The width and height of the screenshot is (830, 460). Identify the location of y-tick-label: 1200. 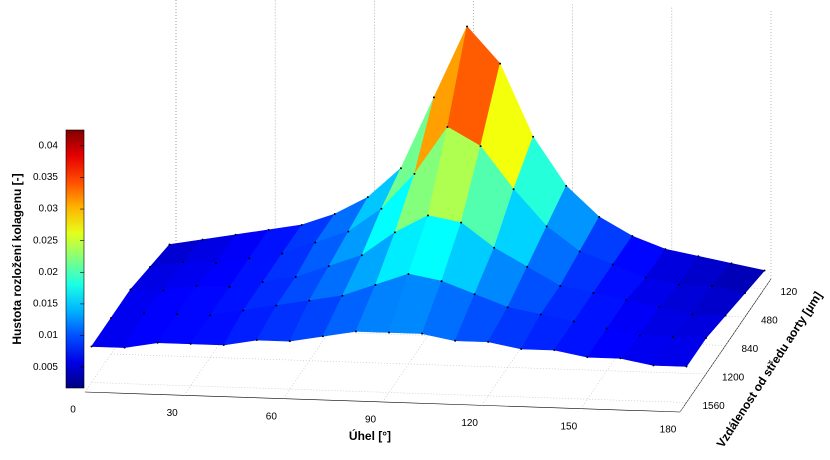
(733, 378).